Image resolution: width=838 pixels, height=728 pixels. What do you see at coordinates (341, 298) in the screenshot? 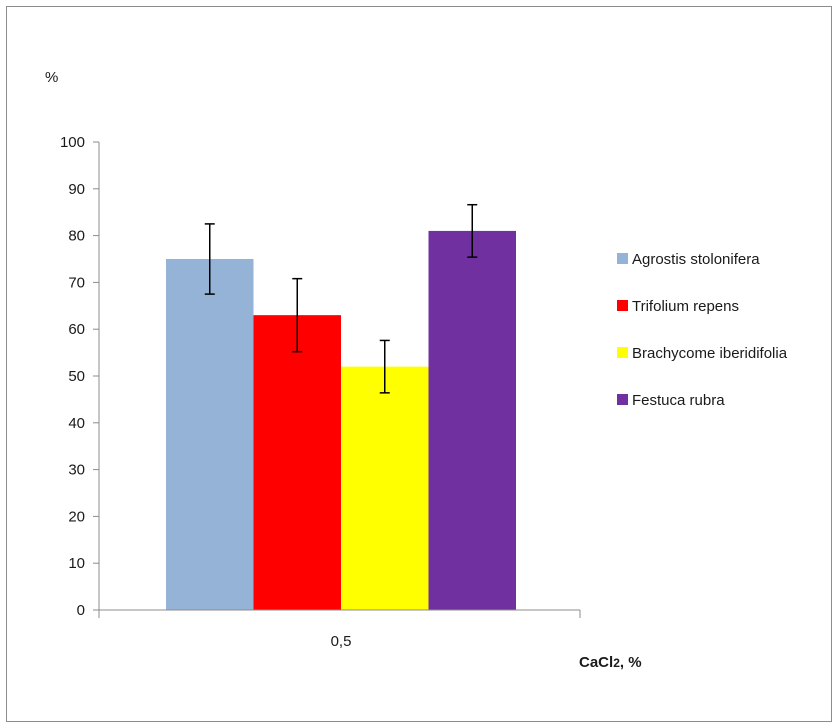
I see `error-bars` at bounding box center [341, 298].